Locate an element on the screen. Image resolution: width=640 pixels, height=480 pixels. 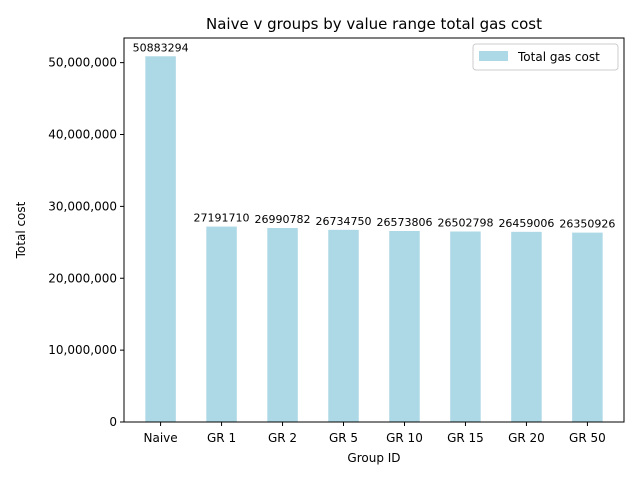
data-label: 26734750 is located at coordinates (344, 221).